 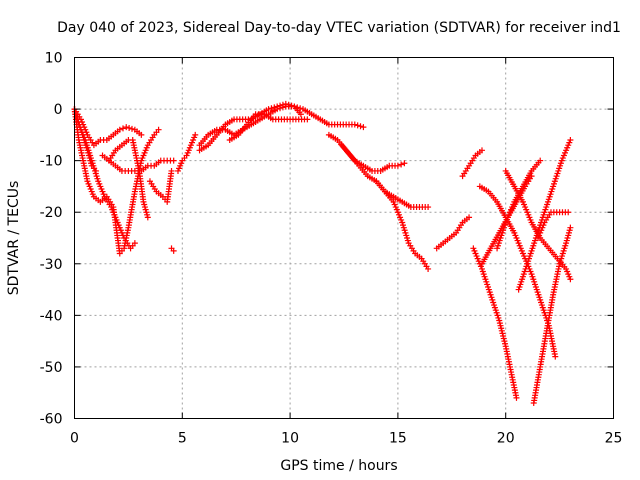 What do you see at coordinates (338, 466) in the screenshot?
I see `x-axis-label: GPS time / hours` at bounding box center [338, 466].